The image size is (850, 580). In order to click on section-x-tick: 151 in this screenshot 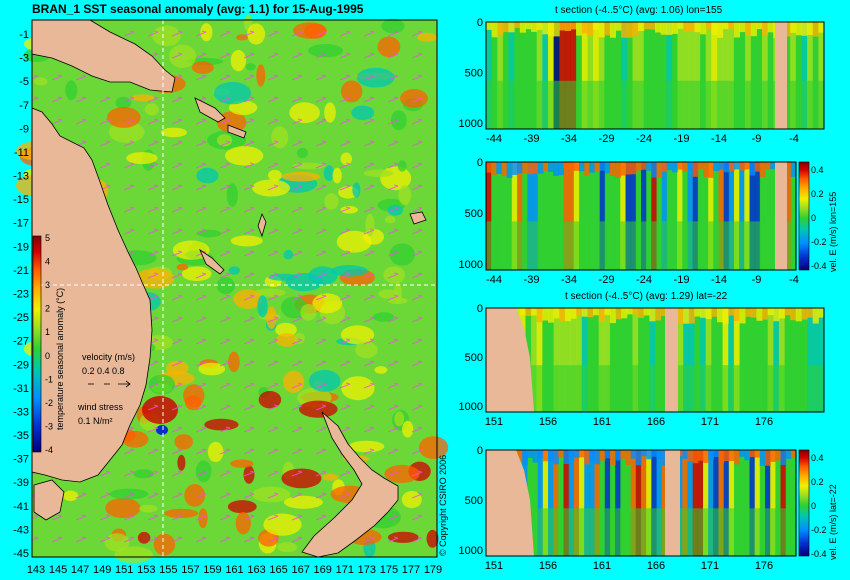, I will do `click(494, 566)`.